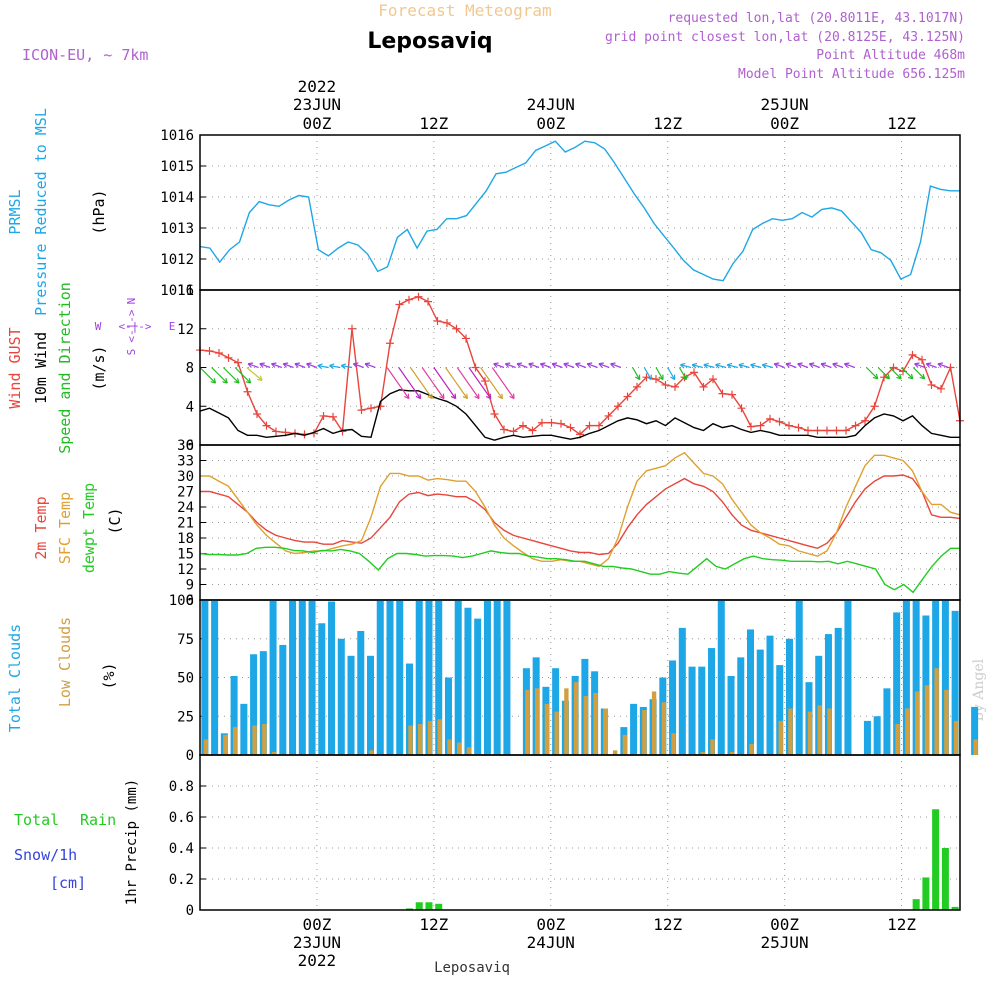 The image size is (1000, 1005). I want to click on label-snow: Snow/1h, so click(45, 855).